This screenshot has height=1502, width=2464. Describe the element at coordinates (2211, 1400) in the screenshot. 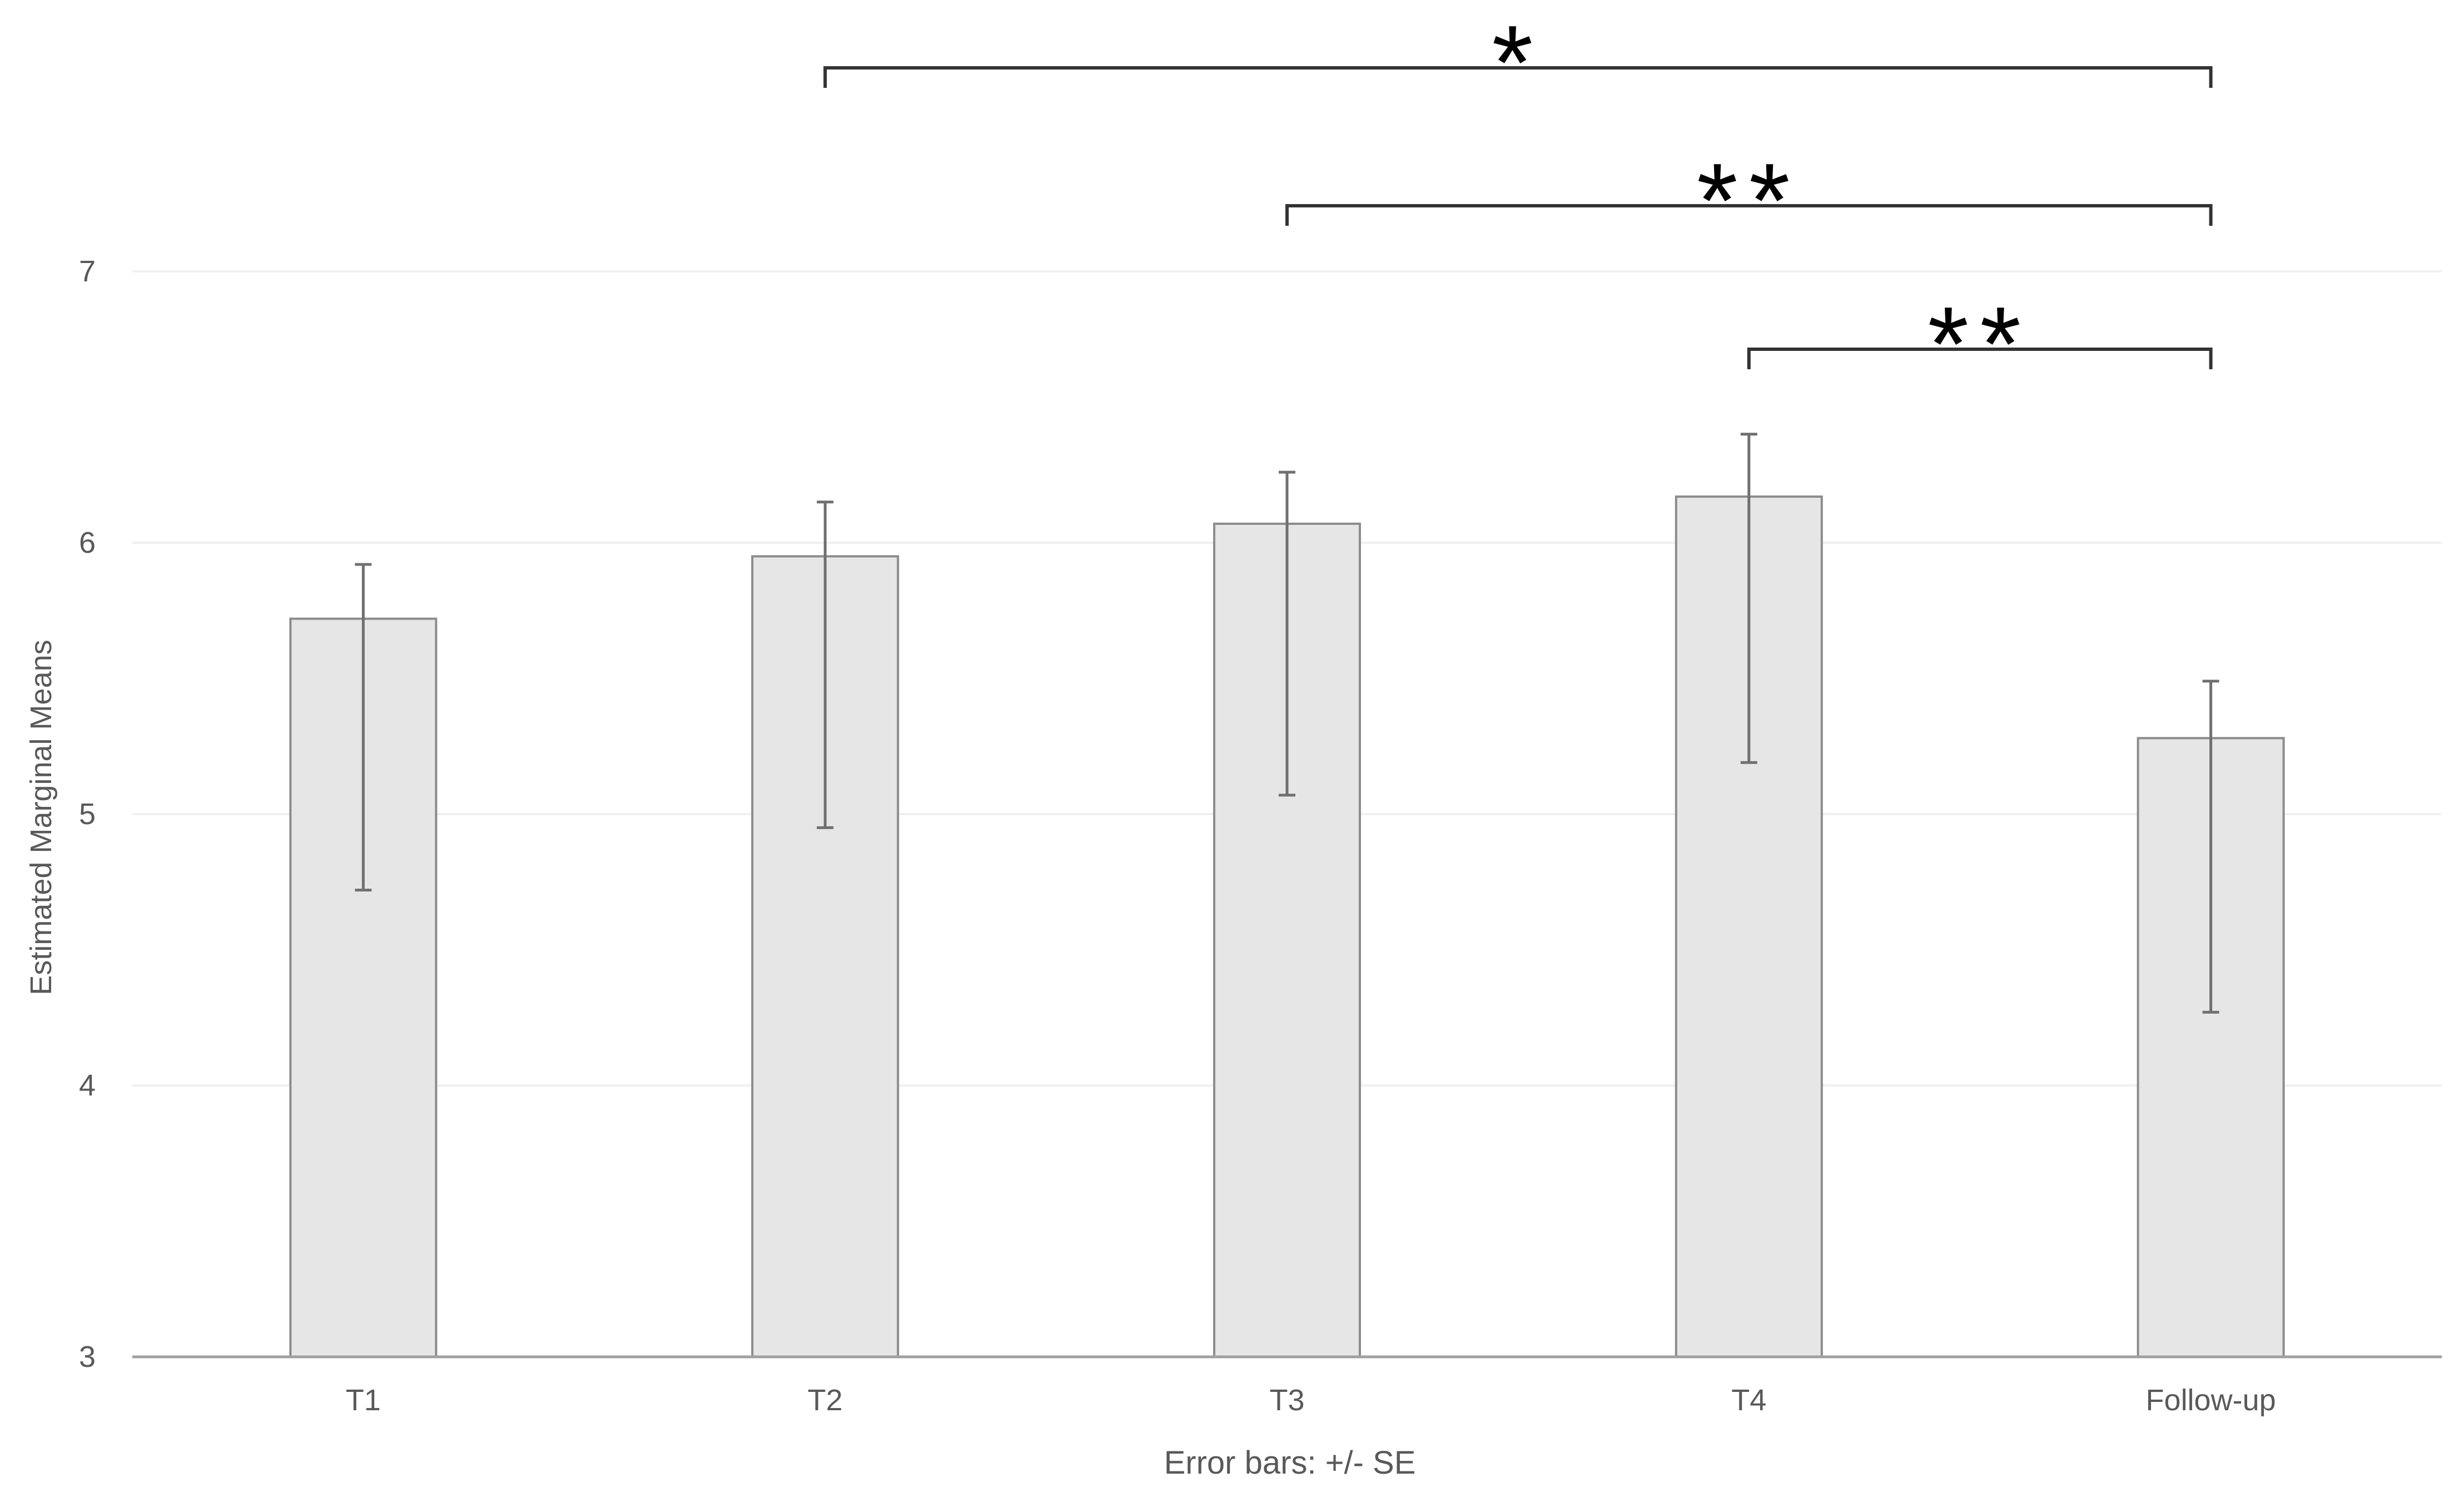

I see `x-tick-label: Follow-up` at that location.